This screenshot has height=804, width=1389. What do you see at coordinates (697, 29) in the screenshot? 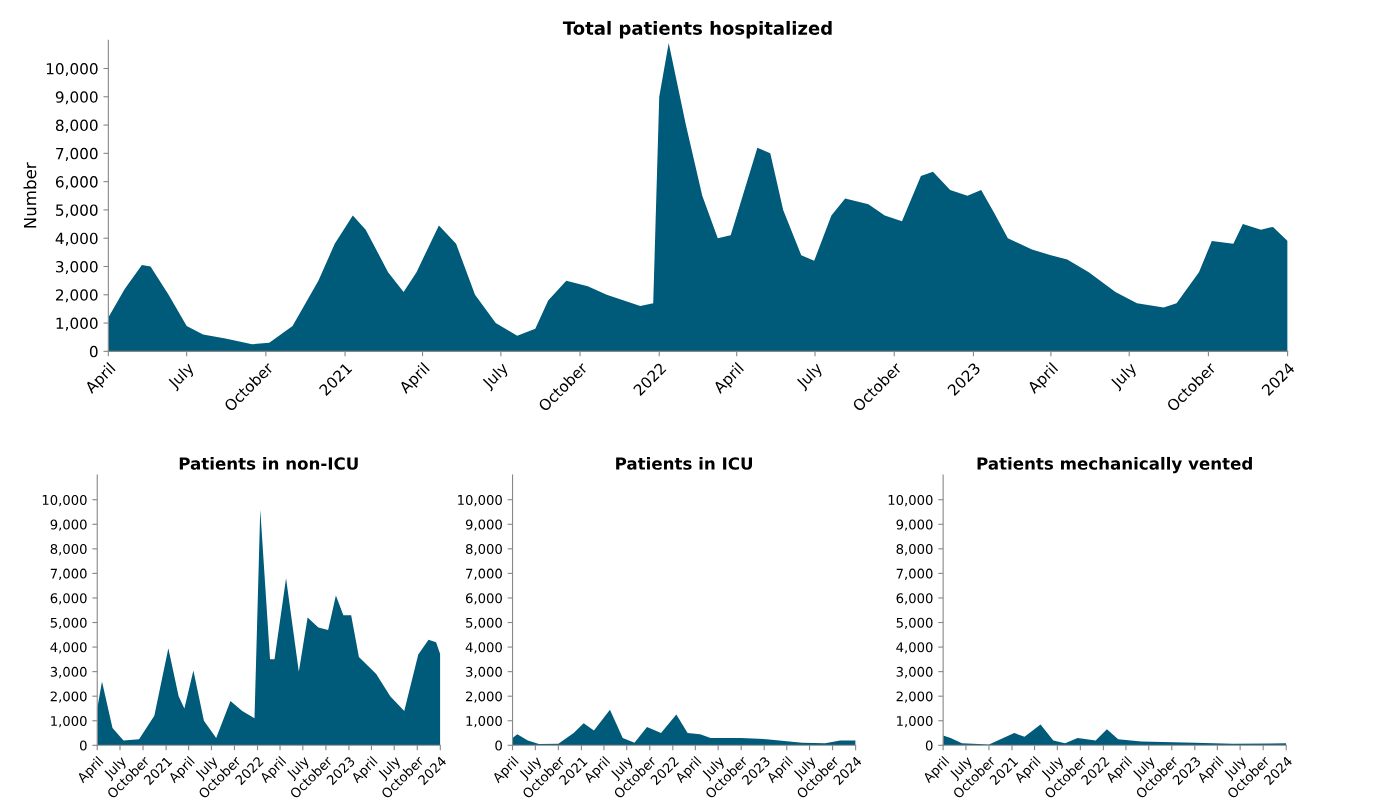
I see `chart-title: Total patients hospitalized` at bounding box center [697, 29].